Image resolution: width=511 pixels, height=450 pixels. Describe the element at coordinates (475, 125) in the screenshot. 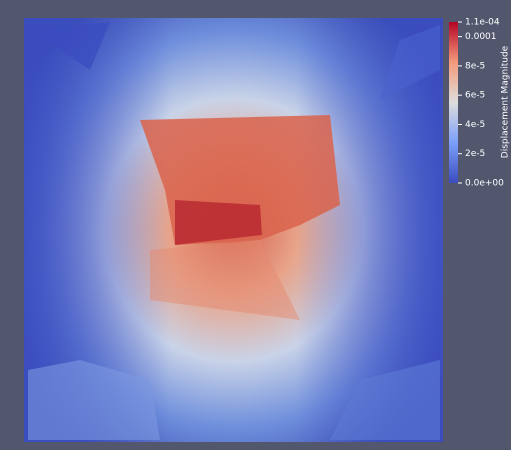

I see `colorbar-tick-label: 4e-5` at that location.